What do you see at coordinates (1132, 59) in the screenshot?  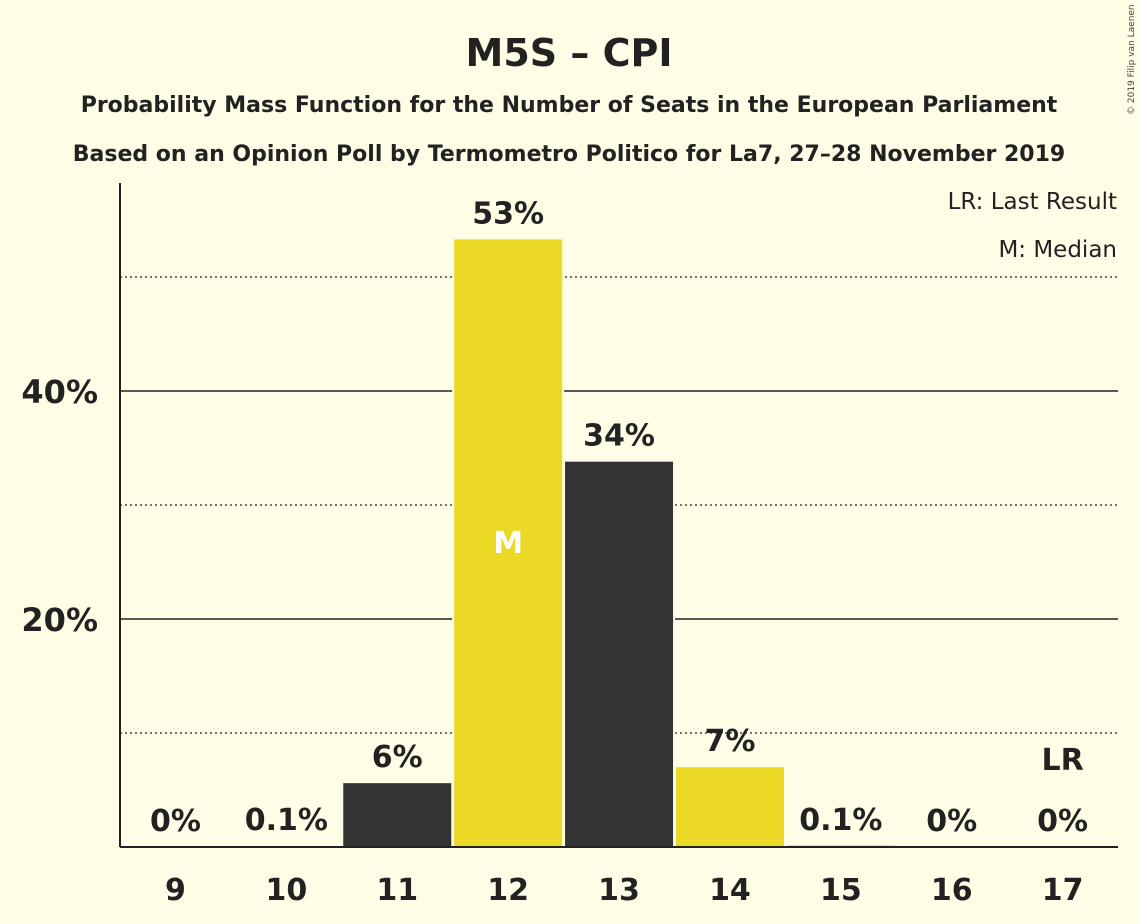 I see `copyright-notice: © 2019 Filip van Laenen` at bounding box center [1132, 59].